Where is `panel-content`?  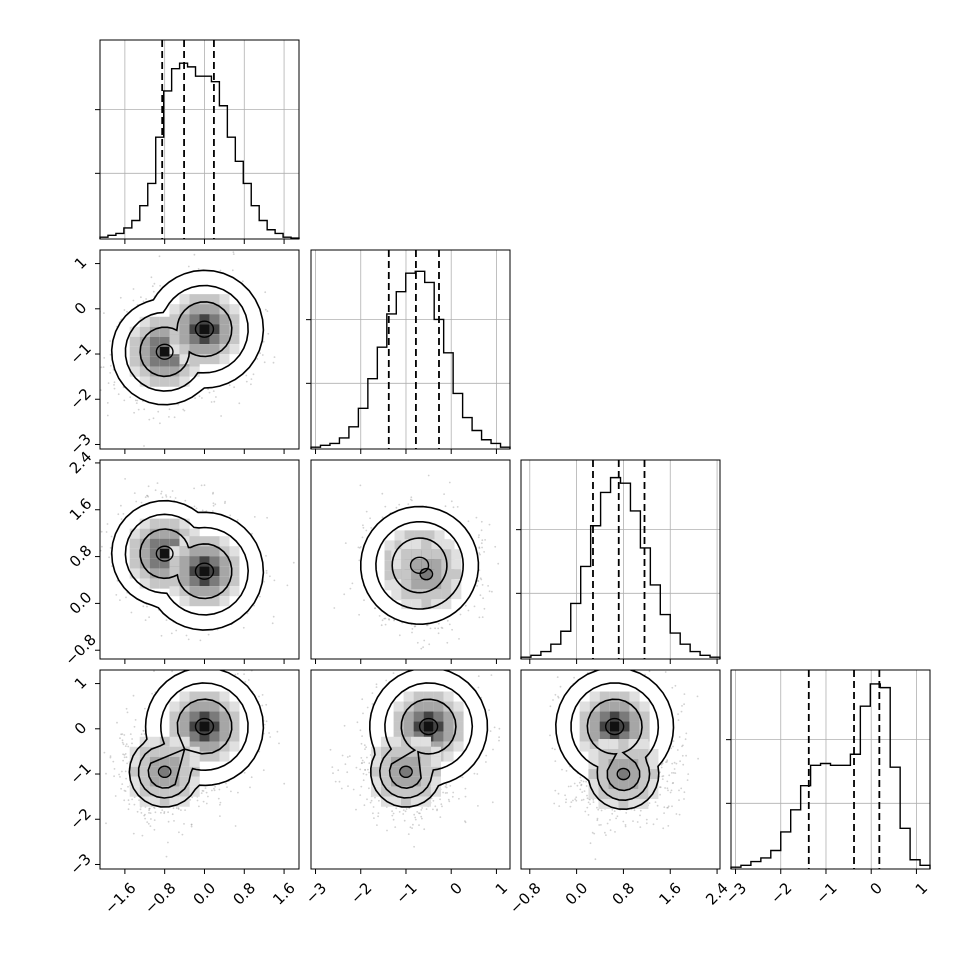
panel-content is located at coordinates (171, 560).